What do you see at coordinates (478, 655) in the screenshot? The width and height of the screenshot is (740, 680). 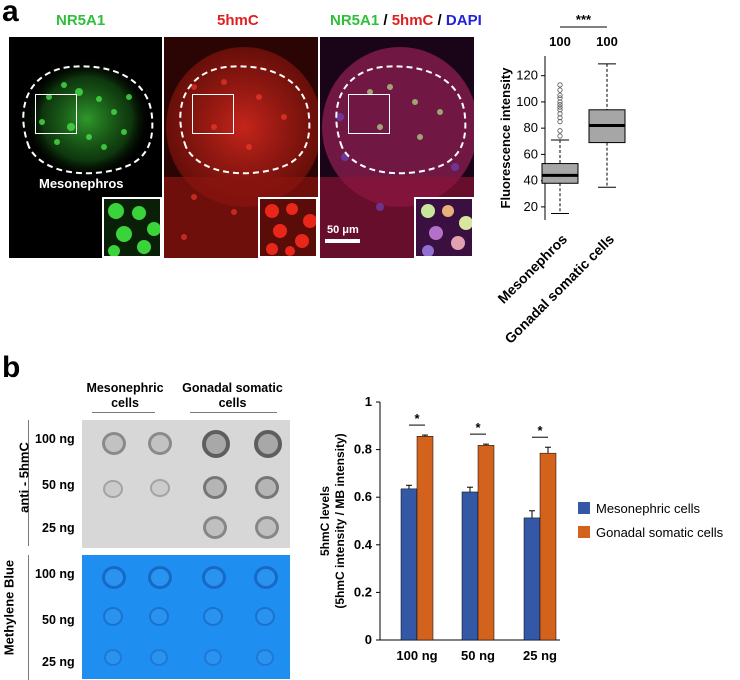 I see `barchart-category-label: 50 ng` at bounding box center [478, 655].